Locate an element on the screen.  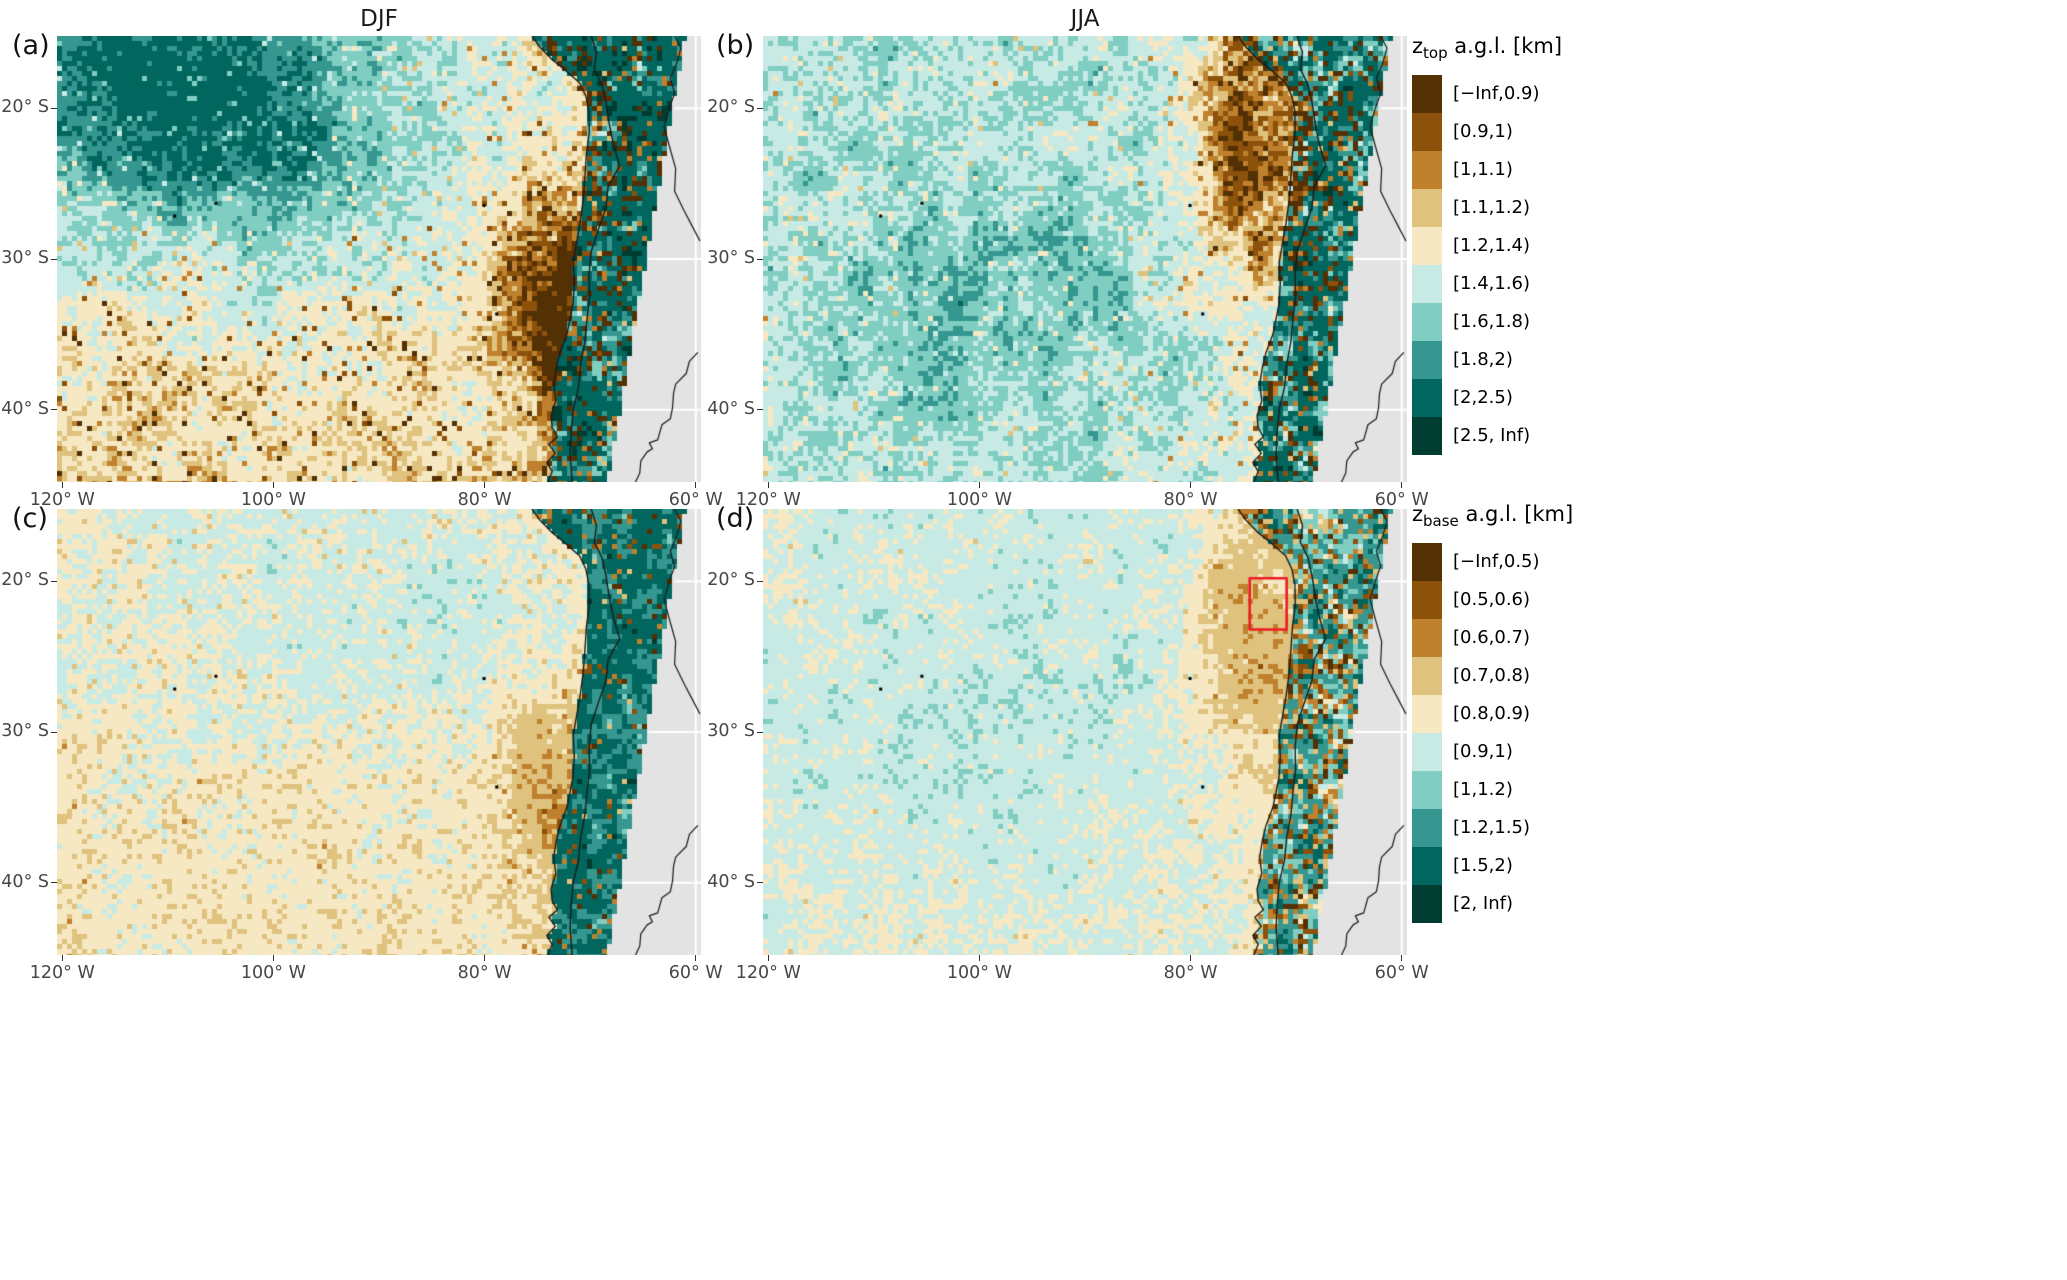
legend-ztop-row-1: [0.9,1) is located at coordinates (1517, 132).